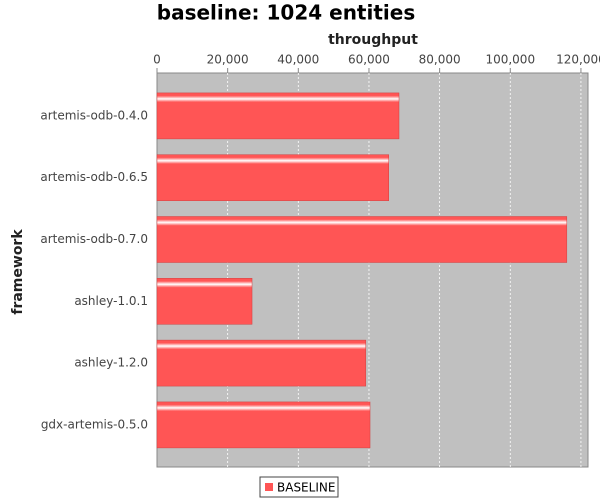  What do you see at coordinates (111, 301) in the screenshot?
I see `y-tick-label: ashley-1.0.1` at bounding box center [111, 301].